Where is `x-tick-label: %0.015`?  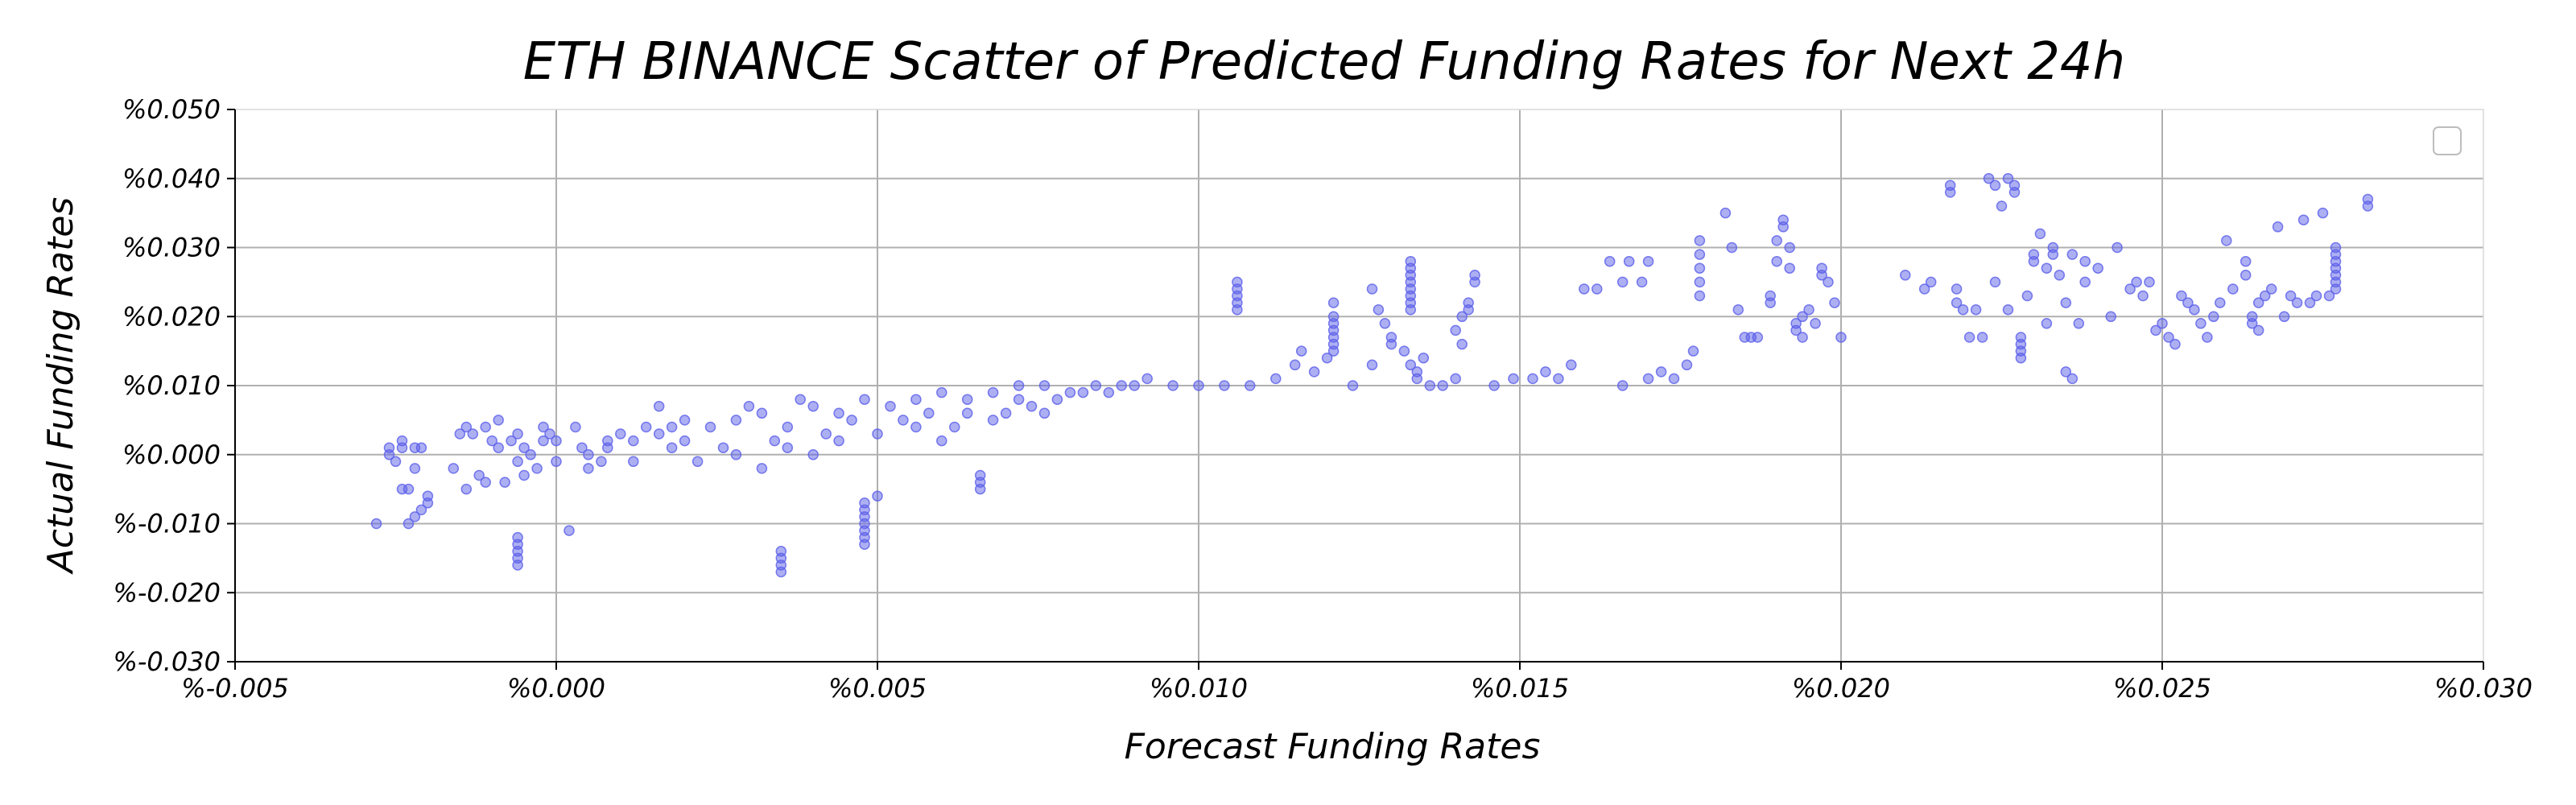 x-tick-label: %0.015 is located at coordinates (1520, 688).